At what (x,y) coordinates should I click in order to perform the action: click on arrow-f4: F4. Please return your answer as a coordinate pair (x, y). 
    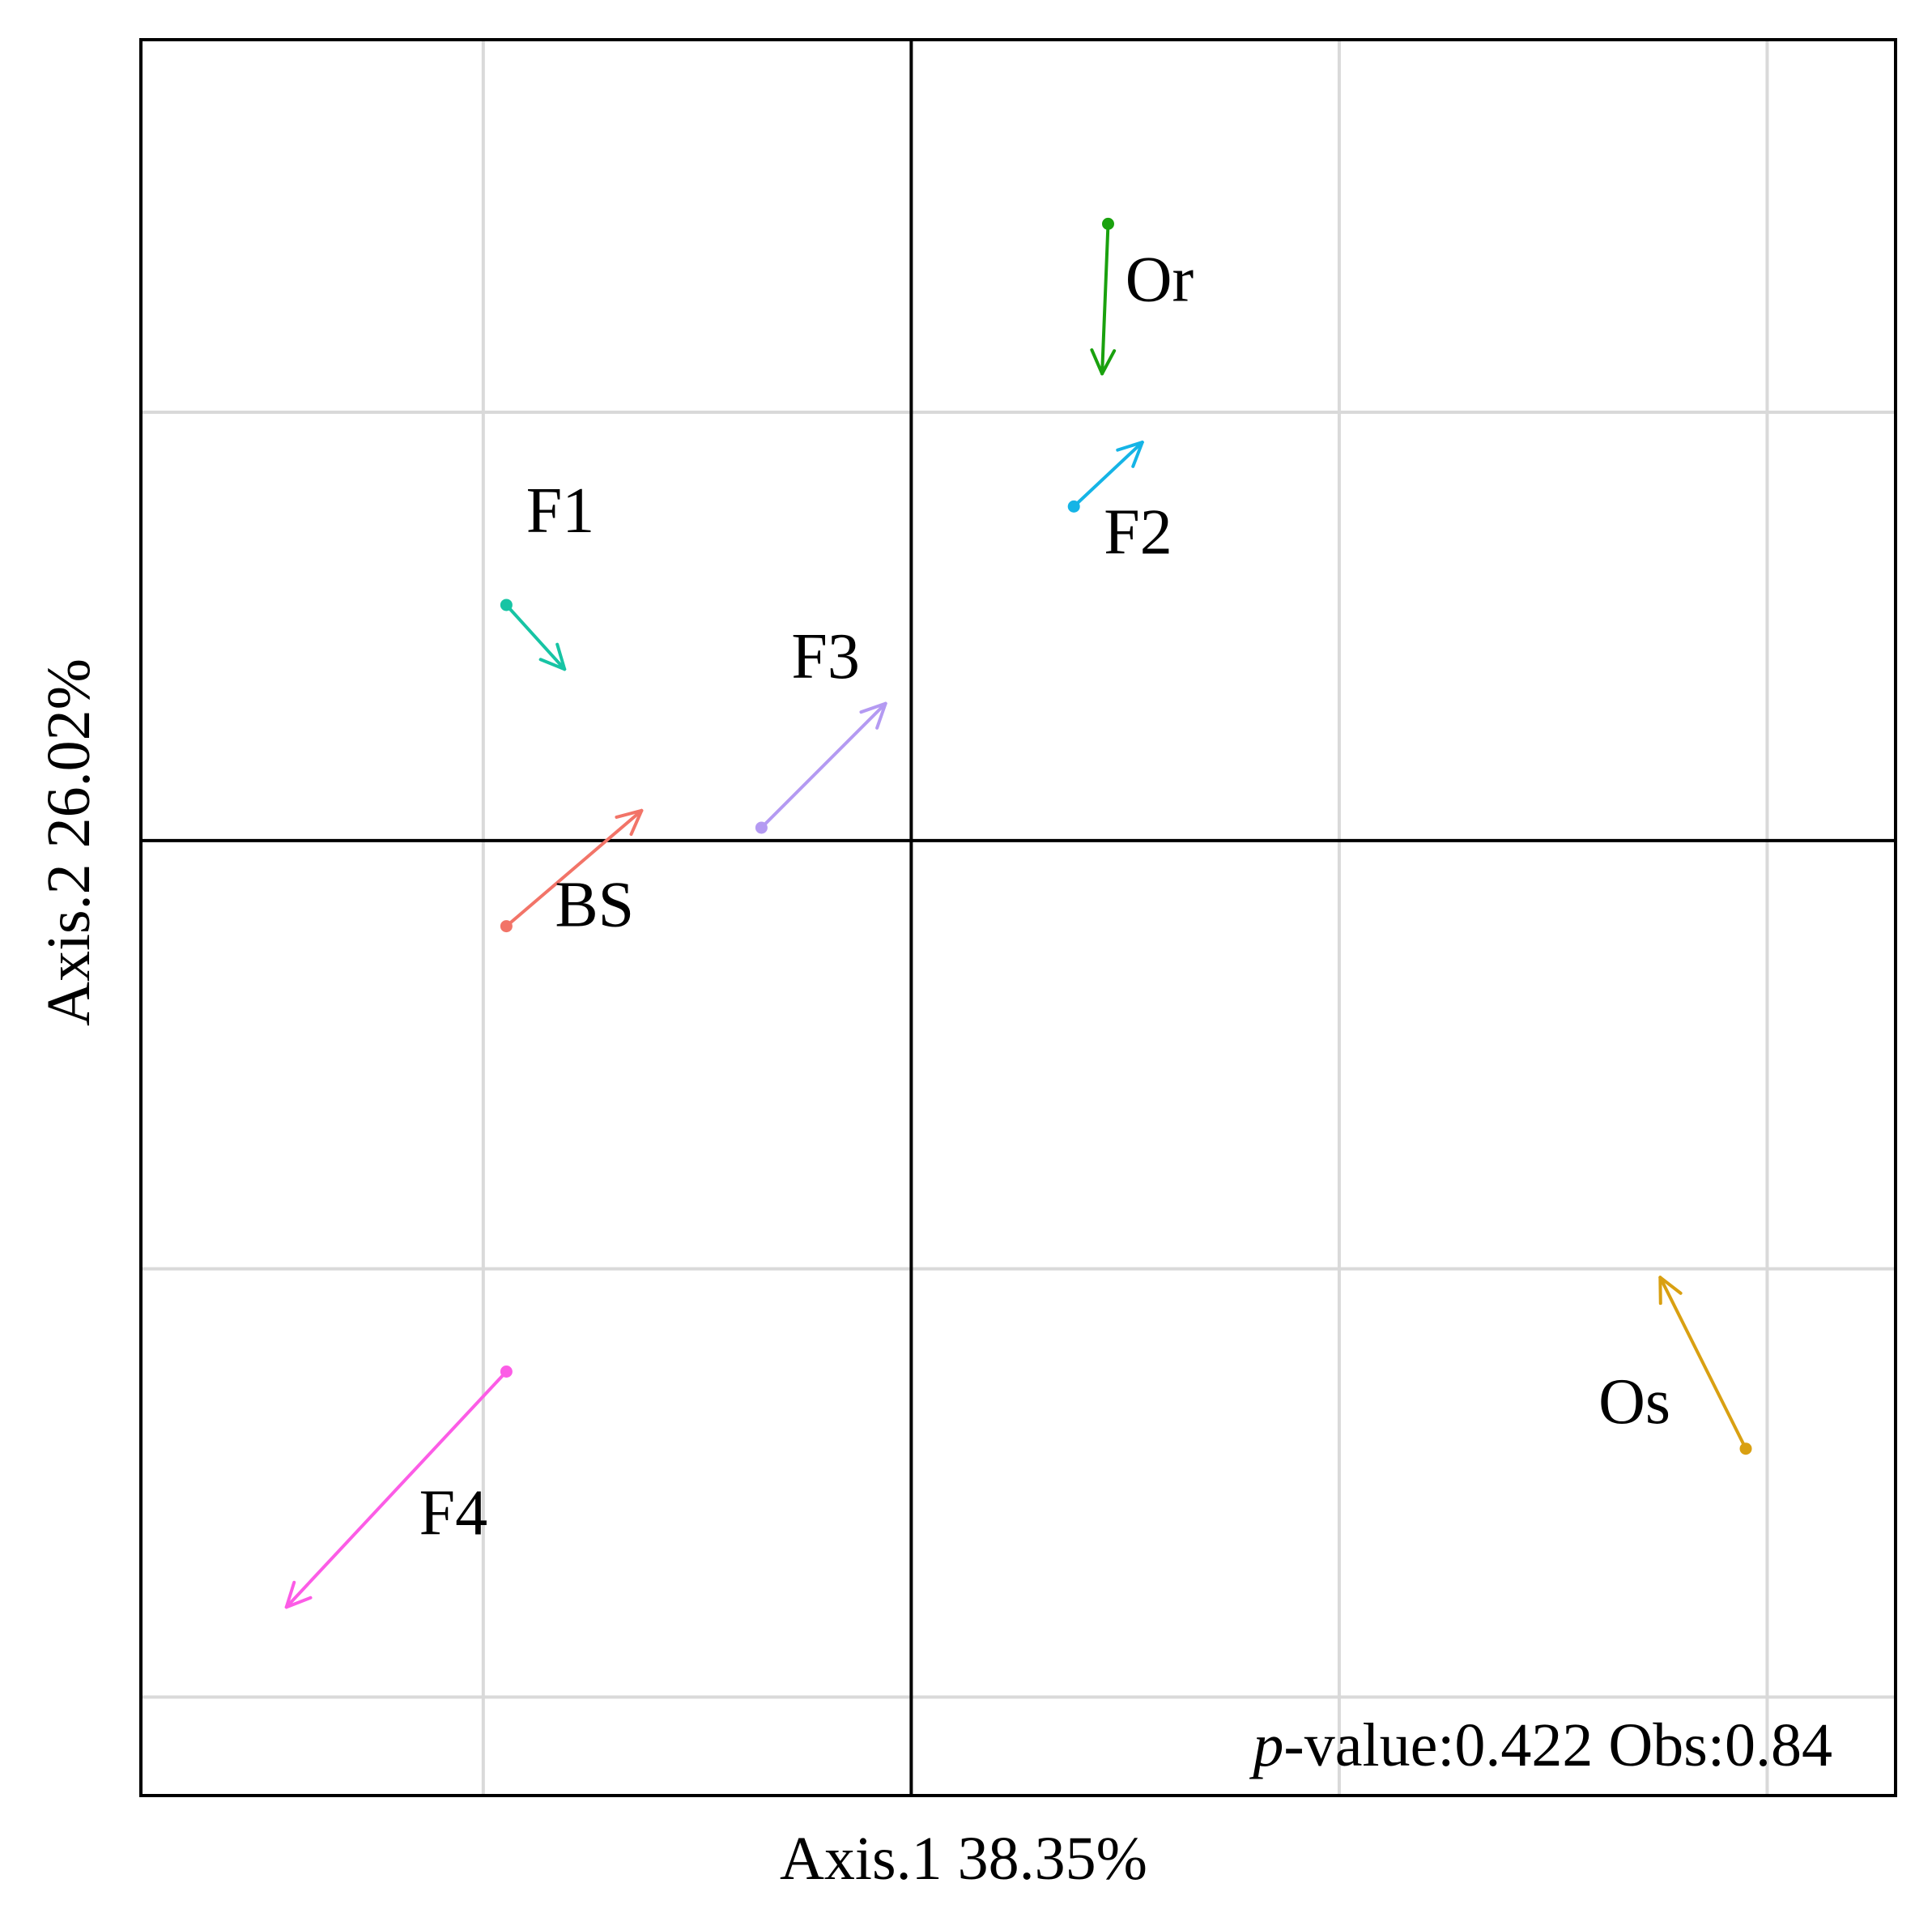
    Looking at the image, I should click on (399, 1487).